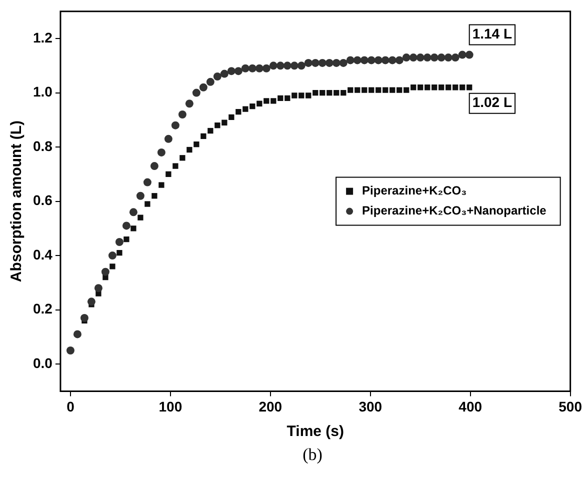 Image resolution: width=585 pixels, height=479 pixels. Describe the element at coordinates (313, 455) in the screenshot. I see `text: (b)` at that location.